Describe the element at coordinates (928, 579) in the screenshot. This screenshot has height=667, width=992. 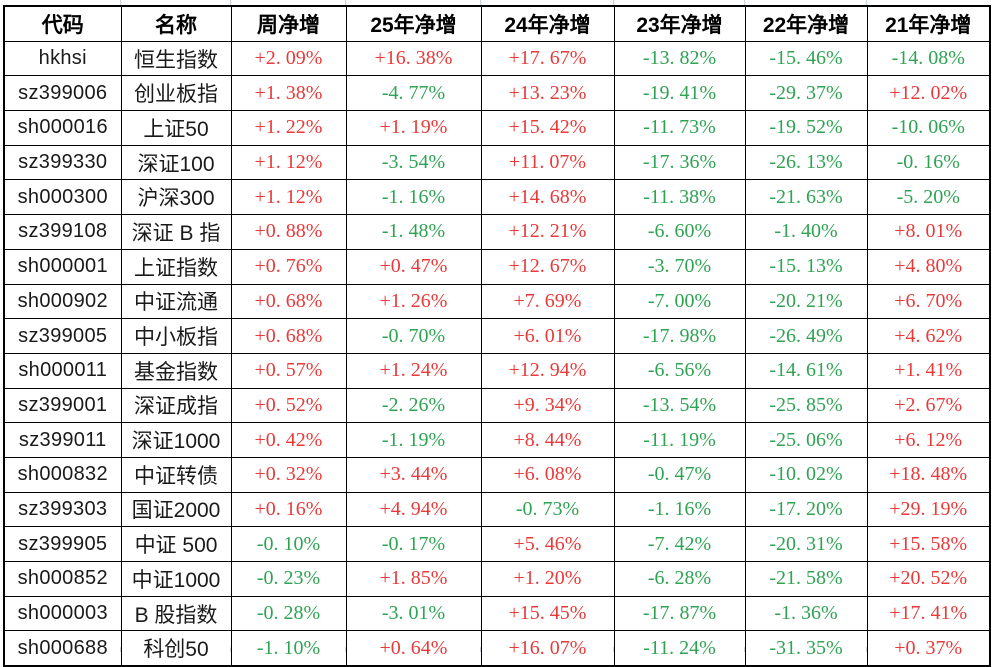
I see `value-cell: +20. 52%` at that location.